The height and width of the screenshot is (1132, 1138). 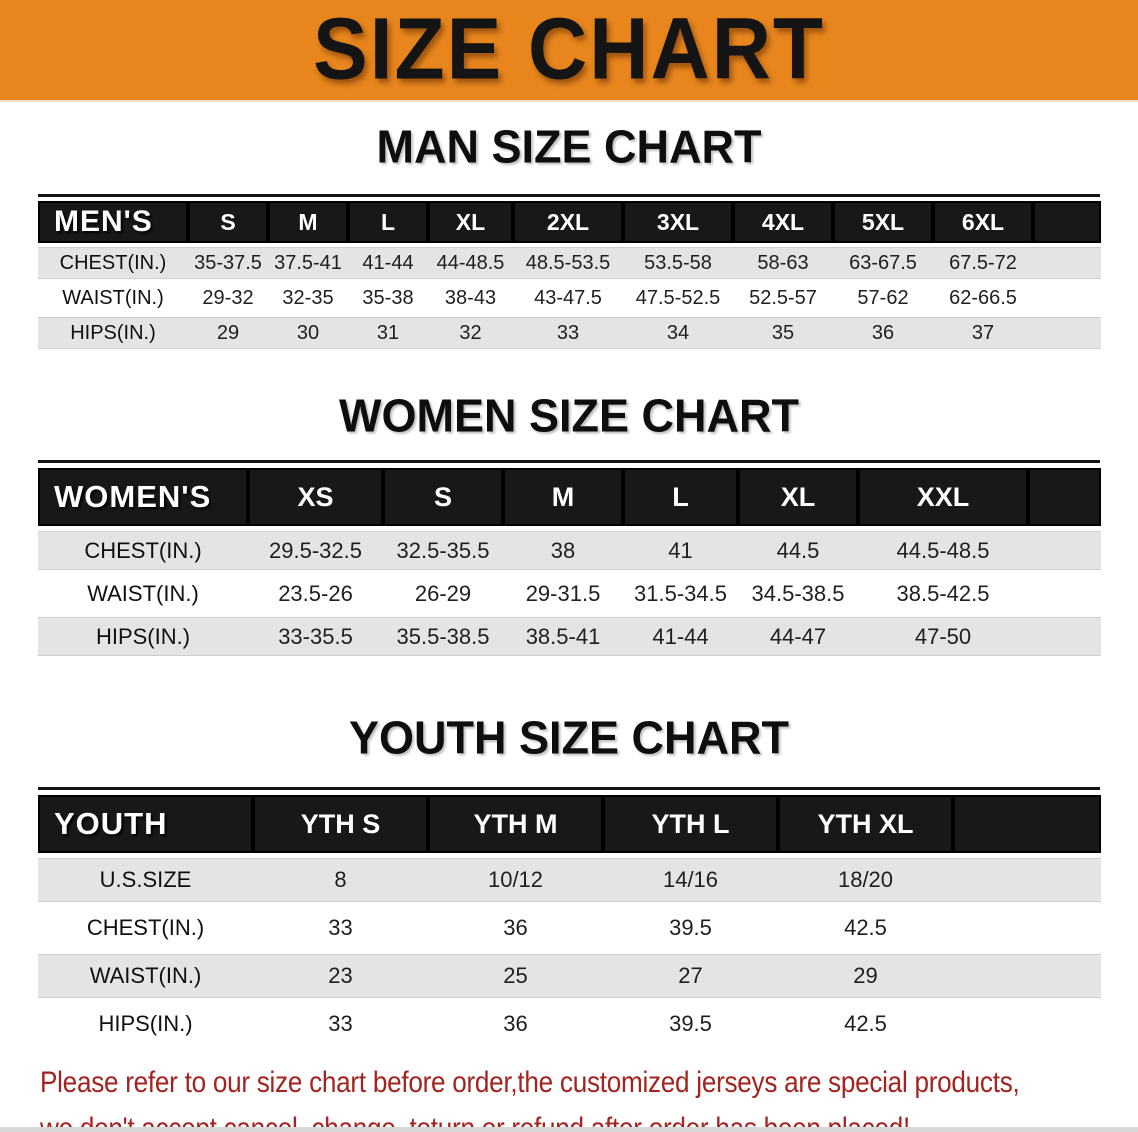 What do you see at coordinates (690, 976) in the screenshot?
I see `size-value: 27` at bounding box center [690, 976].